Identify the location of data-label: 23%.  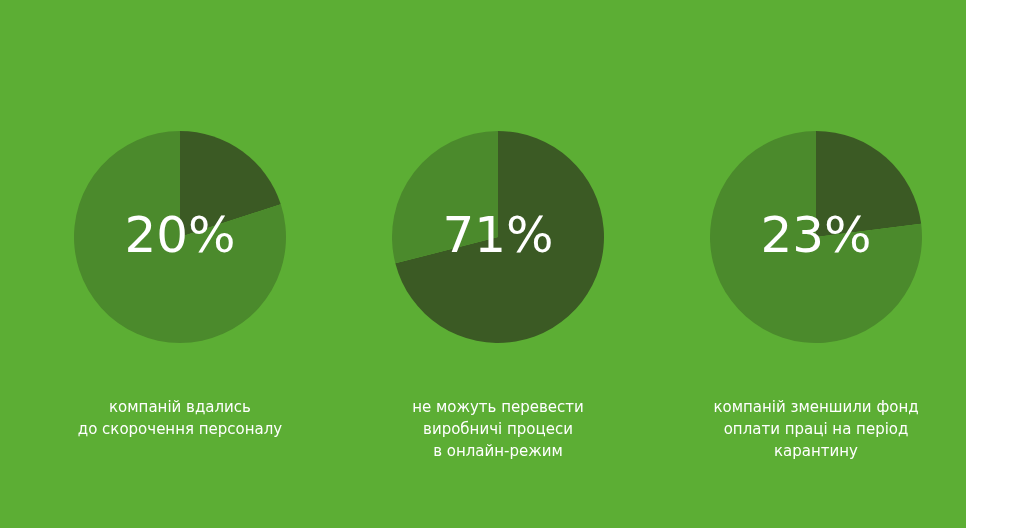
(816, 235).